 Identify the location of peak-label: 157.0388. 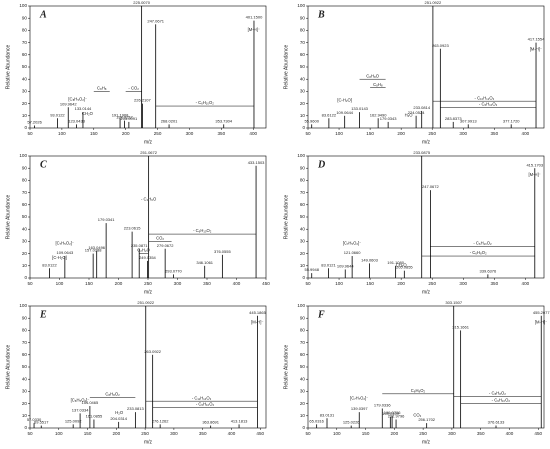
(93, 250).